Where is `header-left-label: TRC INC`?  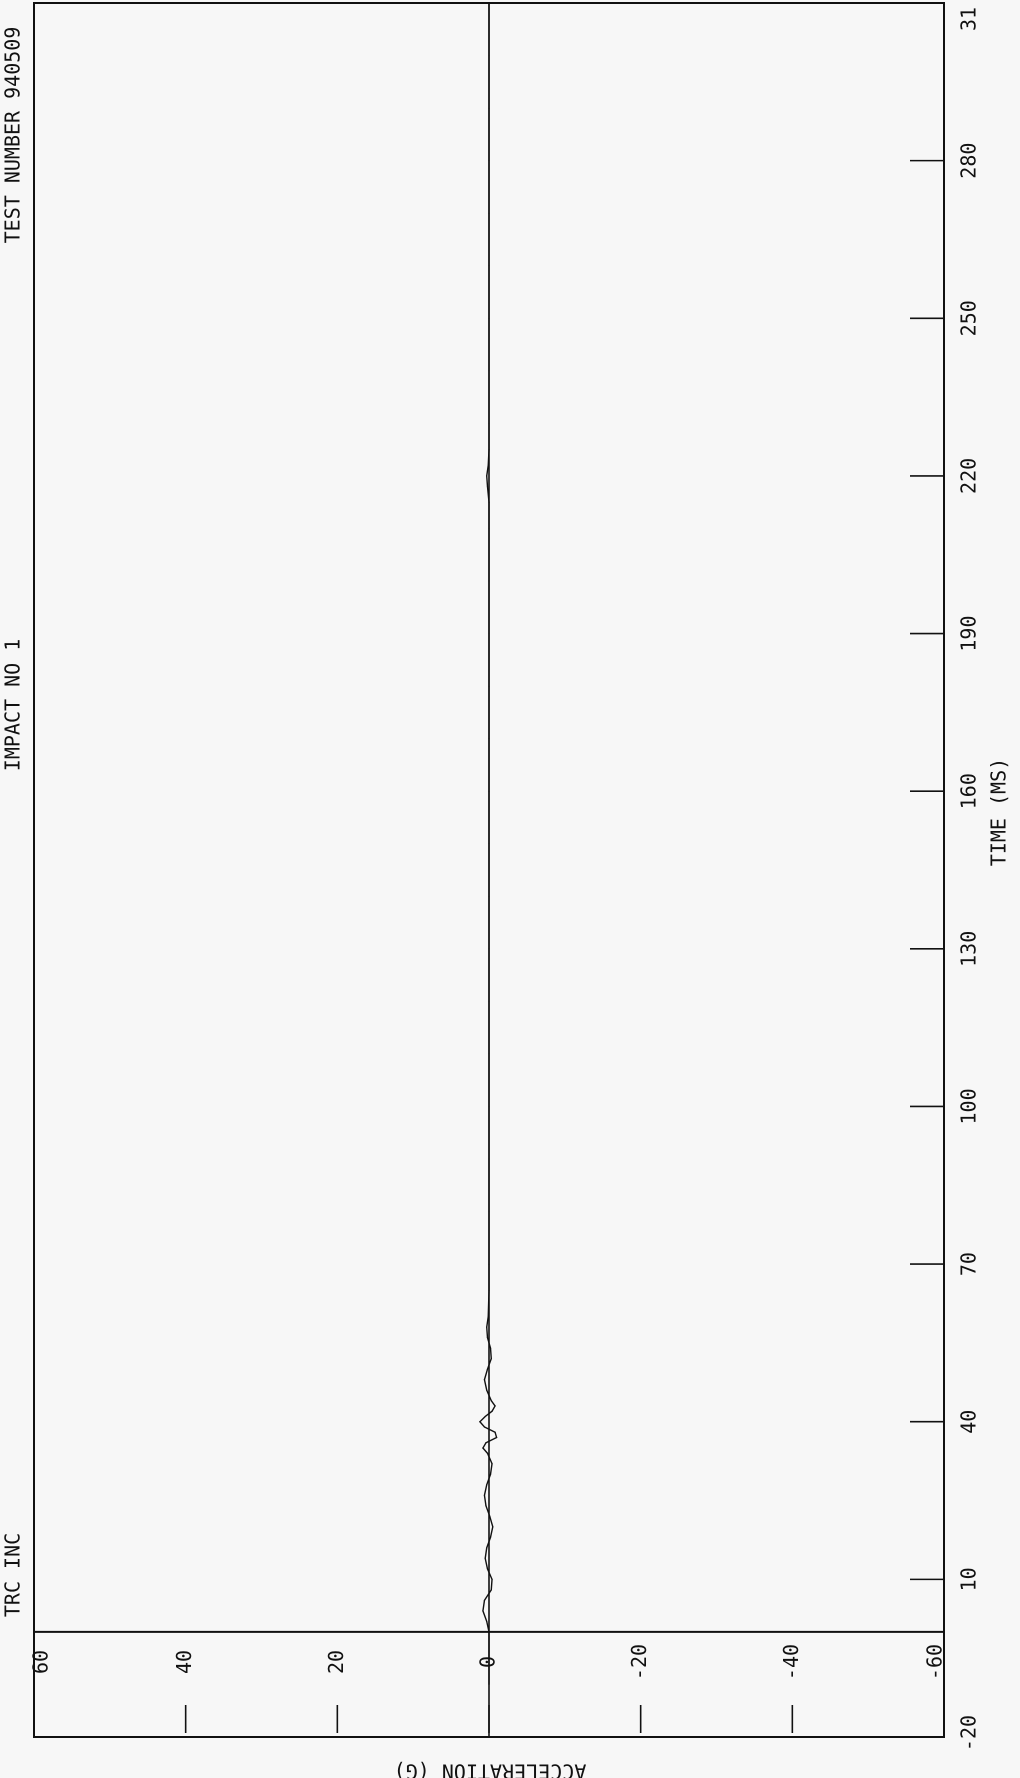 header-left-label: TRC INC is located at coordinates (13, 1575).